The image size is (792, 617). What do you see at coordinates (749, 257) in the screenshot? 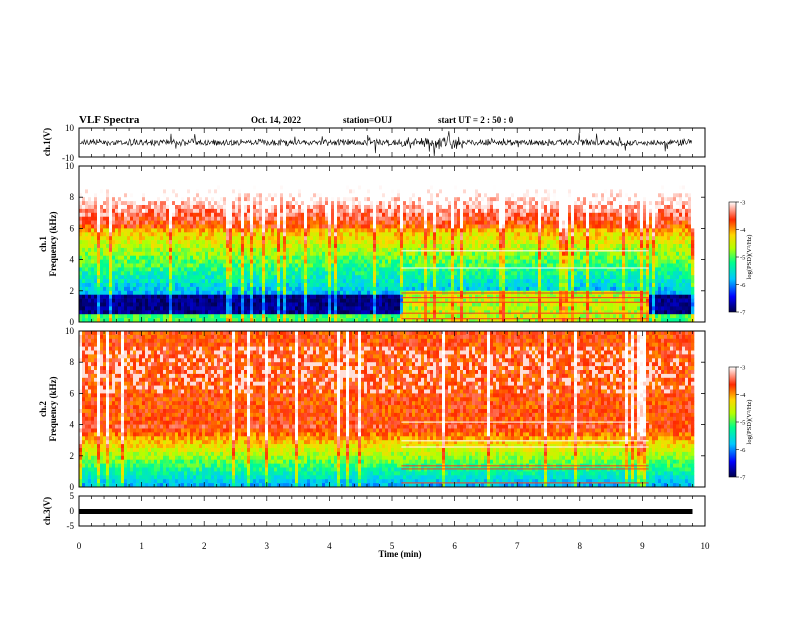
I see `ch1-colorbar-label: log(PSD)(V²/Hz)` at bounding box center [749, 257].